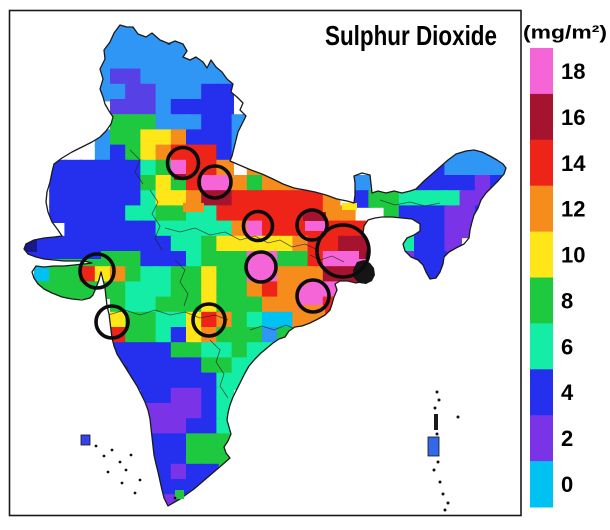  I want to click on svg-text: 2, so click(567, 438).